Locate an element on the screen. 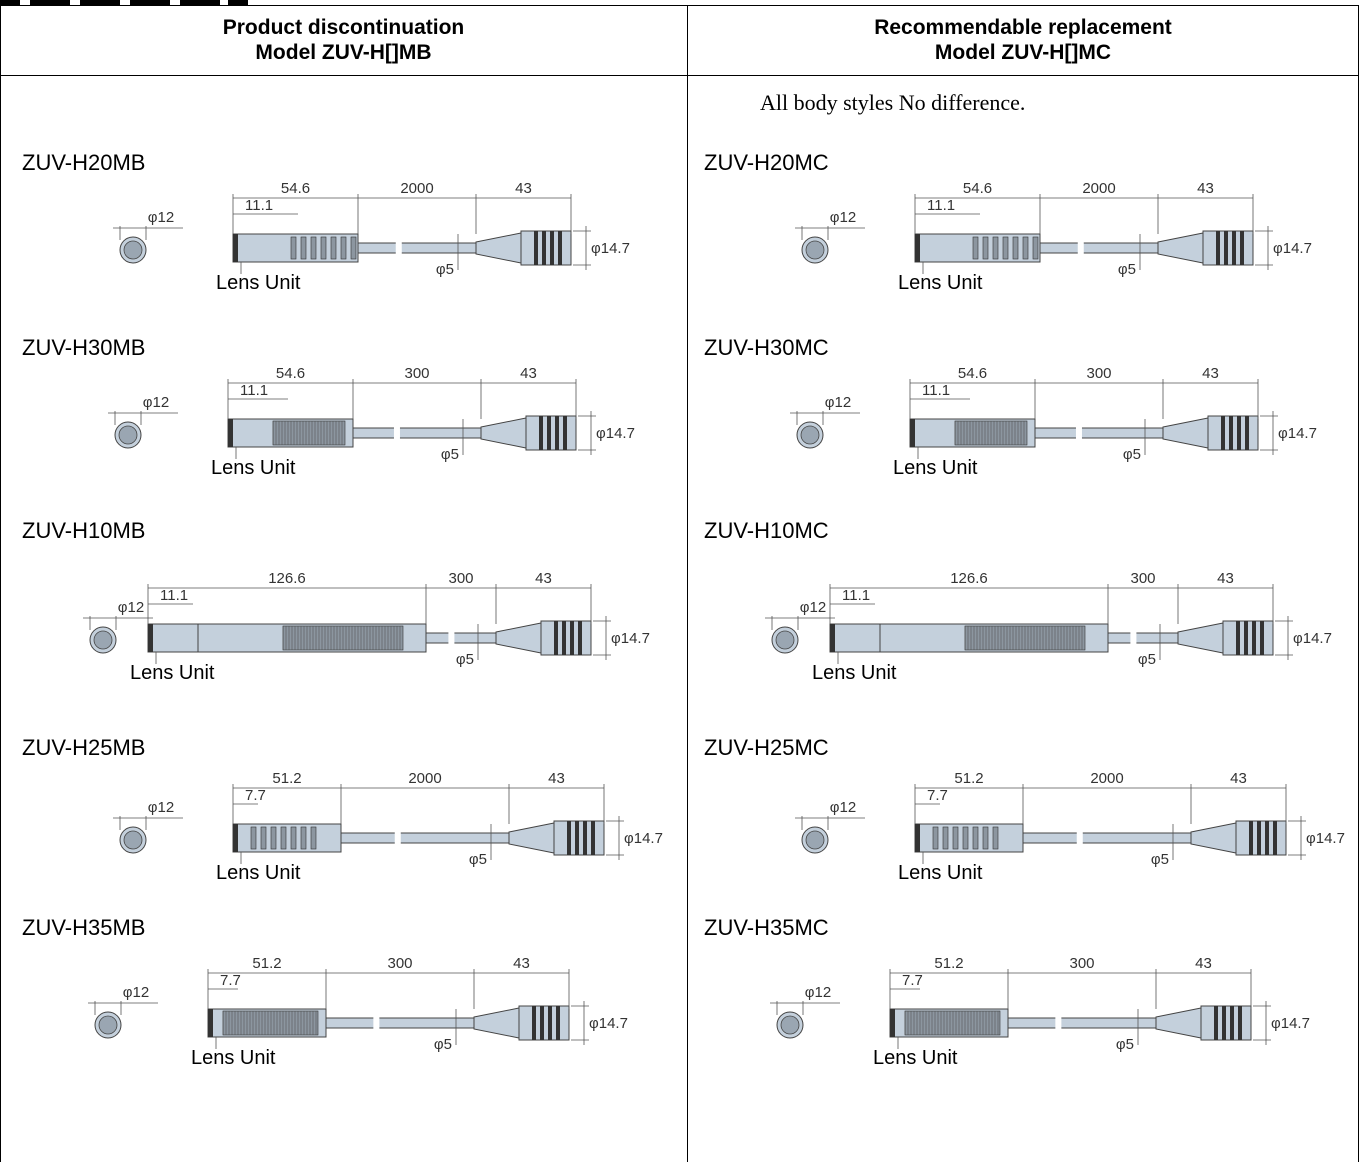  model-name: ZUV-H20MB is located at coordinates (84, 162).